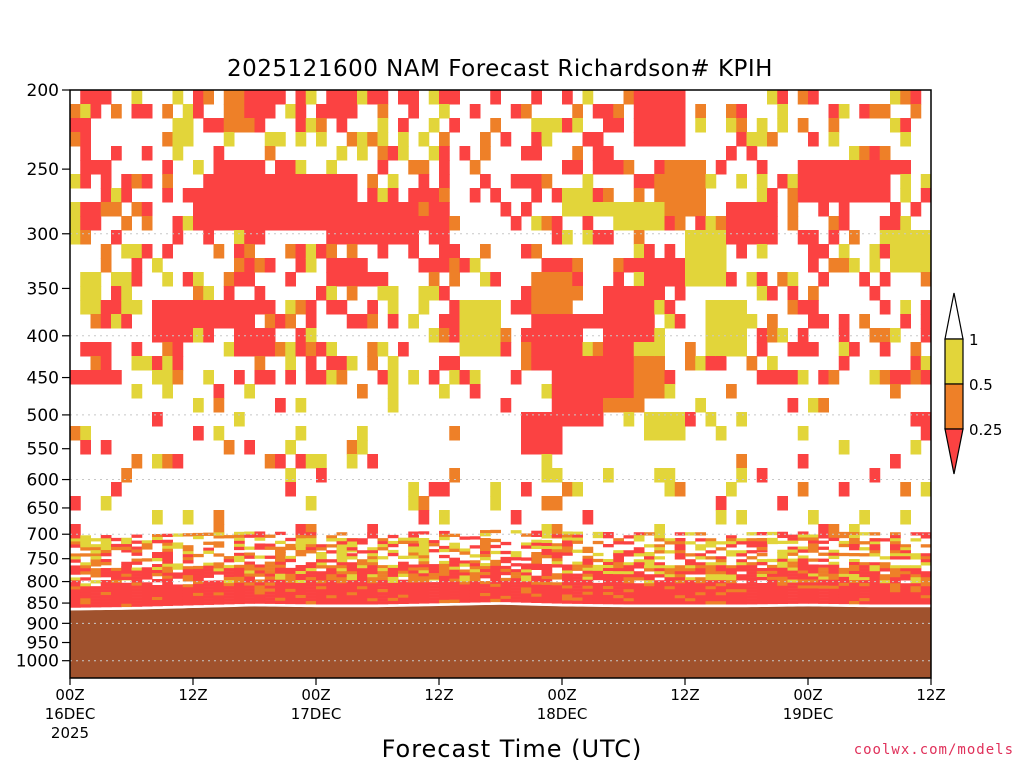 This screenshot has width=1024, height=768. Describe the element at coordinates (43, 624) in the screenshot. I see `y-tick-label: 900` at that location.